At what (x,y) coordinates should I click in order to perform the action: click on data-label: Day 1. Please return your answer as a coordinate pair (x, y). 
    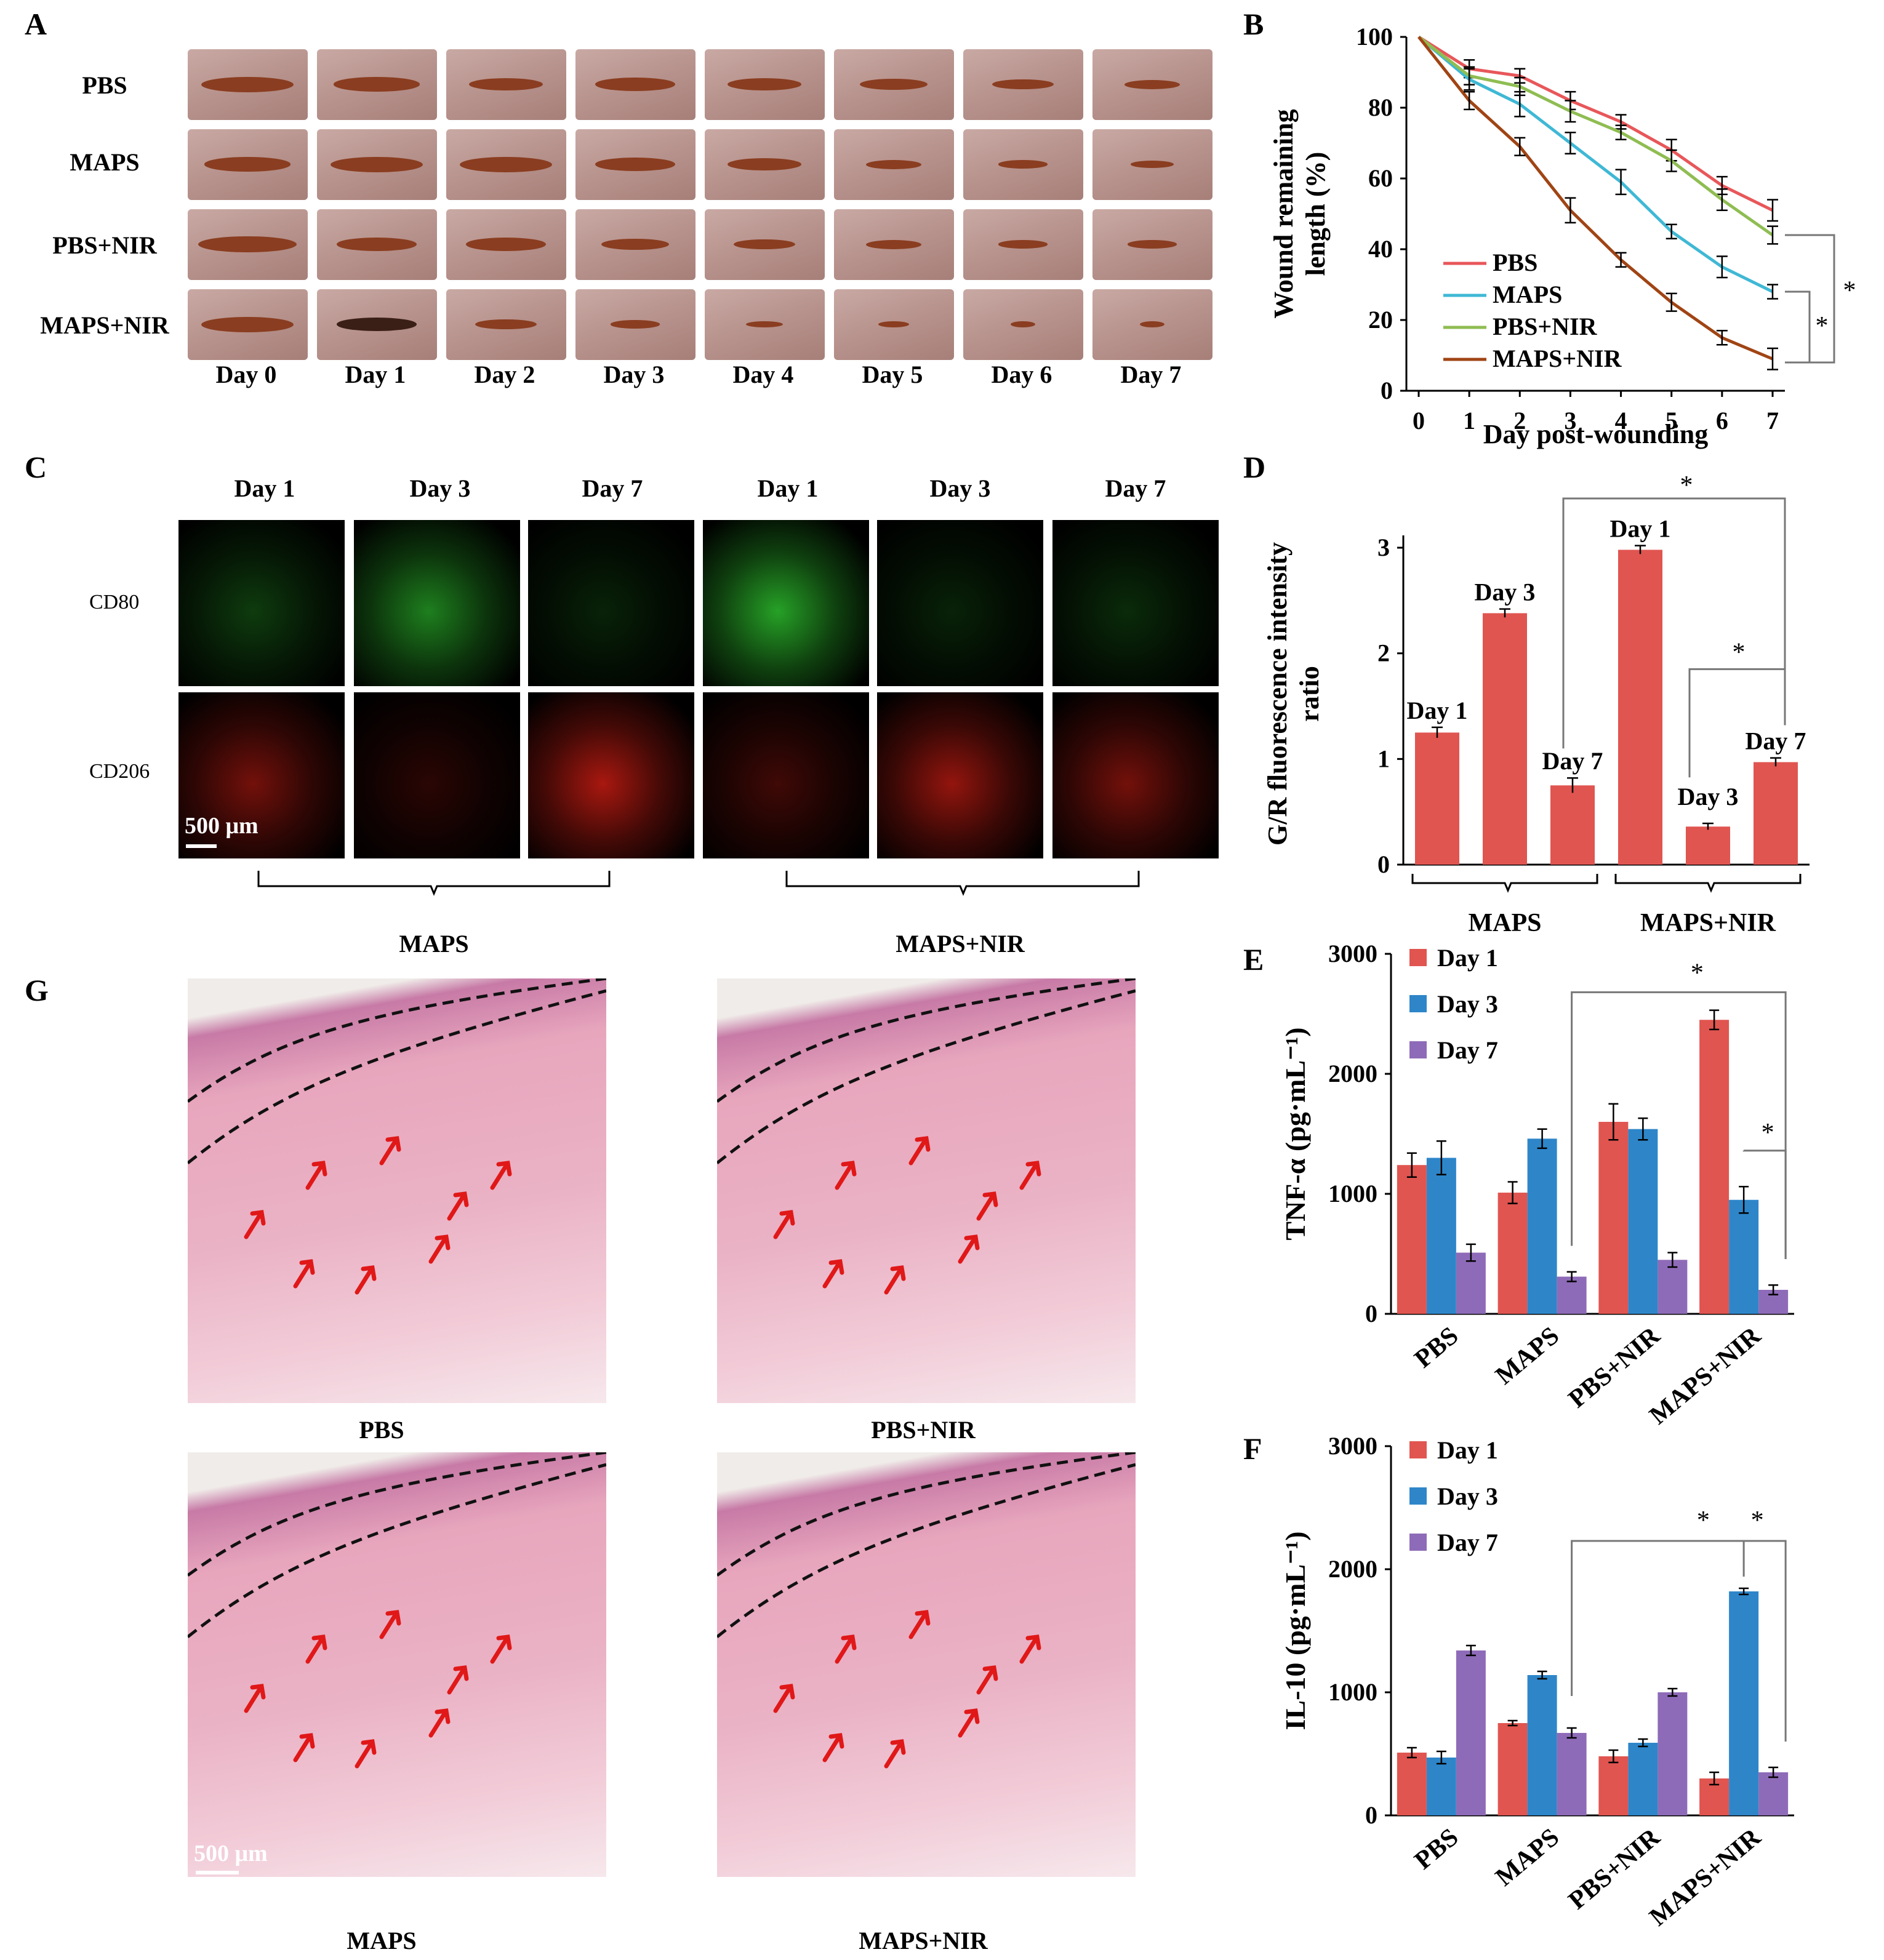
    Looking at the image, I should click on (1438, 710).